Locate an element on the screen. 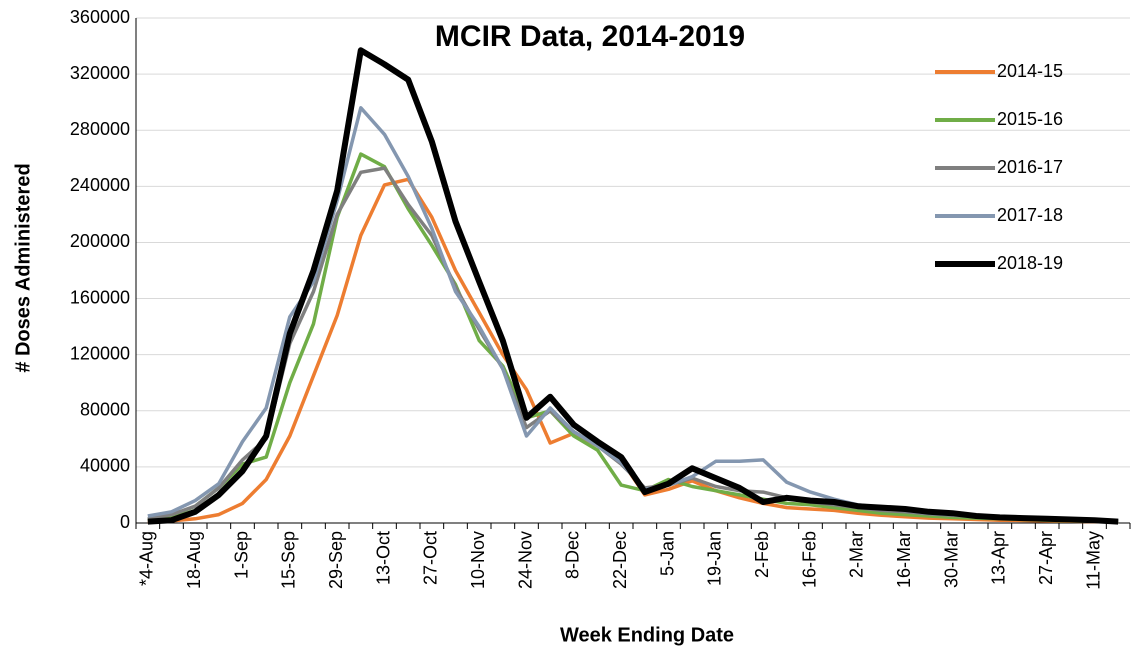  y-tick-label: 320000 is located at coordinates (100, 73).